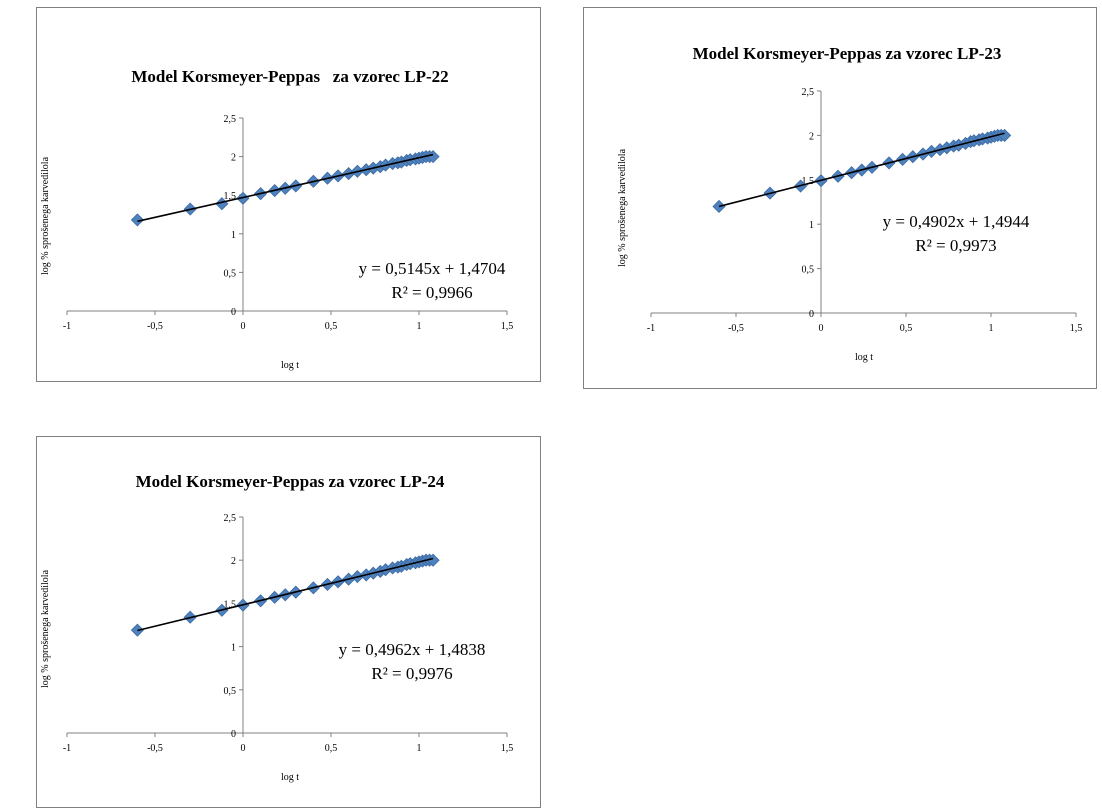 Image resolution: width=1102 pixels, height=809 pixels. Describe the element at coordinates (955, 245) in the screenshot. I see `trendline-r2: R² = 0,9973` at that location.